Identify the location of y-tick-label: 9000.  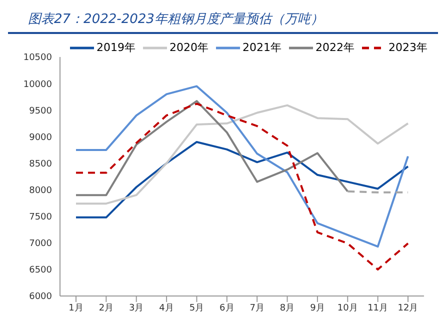
(40, 137).